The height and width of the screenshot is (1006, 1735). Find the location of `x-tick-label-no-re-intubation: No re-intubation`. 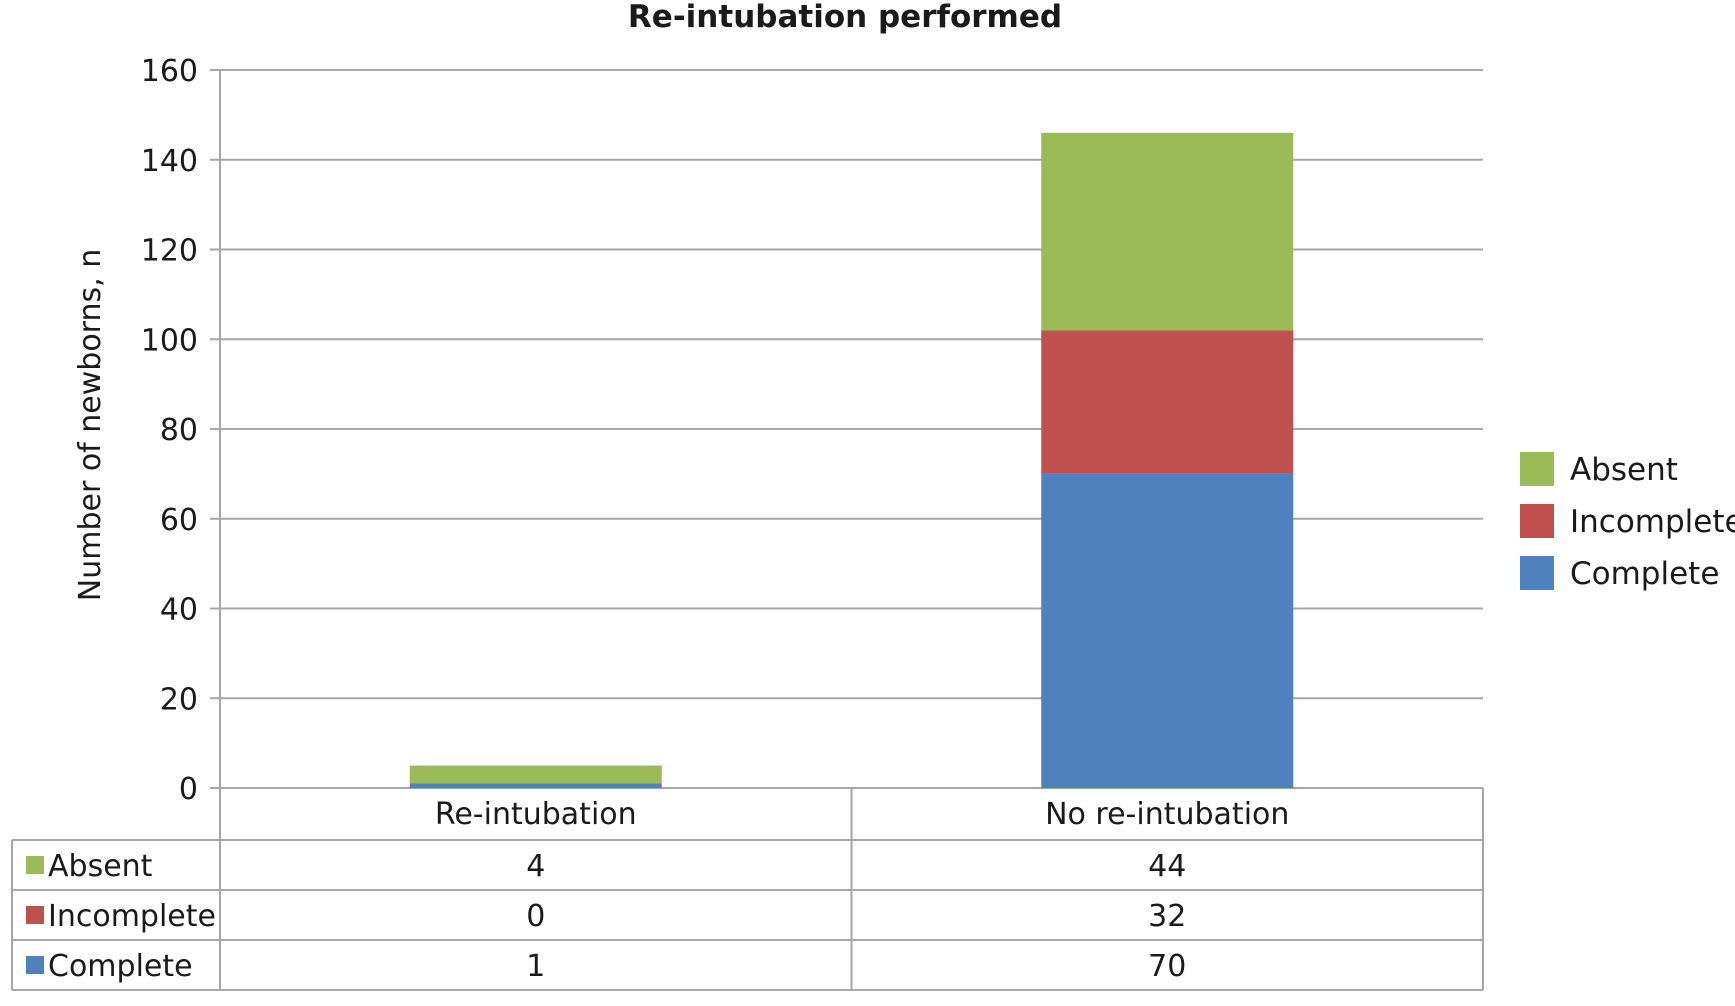

x-tick-label-no-re-intubation: No re-intubation is located at coordinates (1167, 814).